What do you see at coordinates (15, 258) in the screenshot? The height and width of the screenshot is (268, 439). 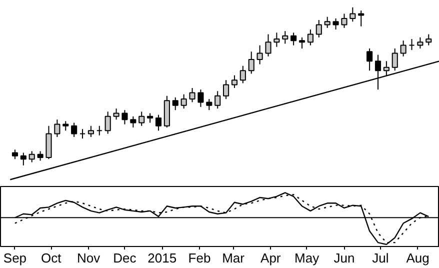 I see `x-tick-label: Sep` at bounding box center [15, 258].